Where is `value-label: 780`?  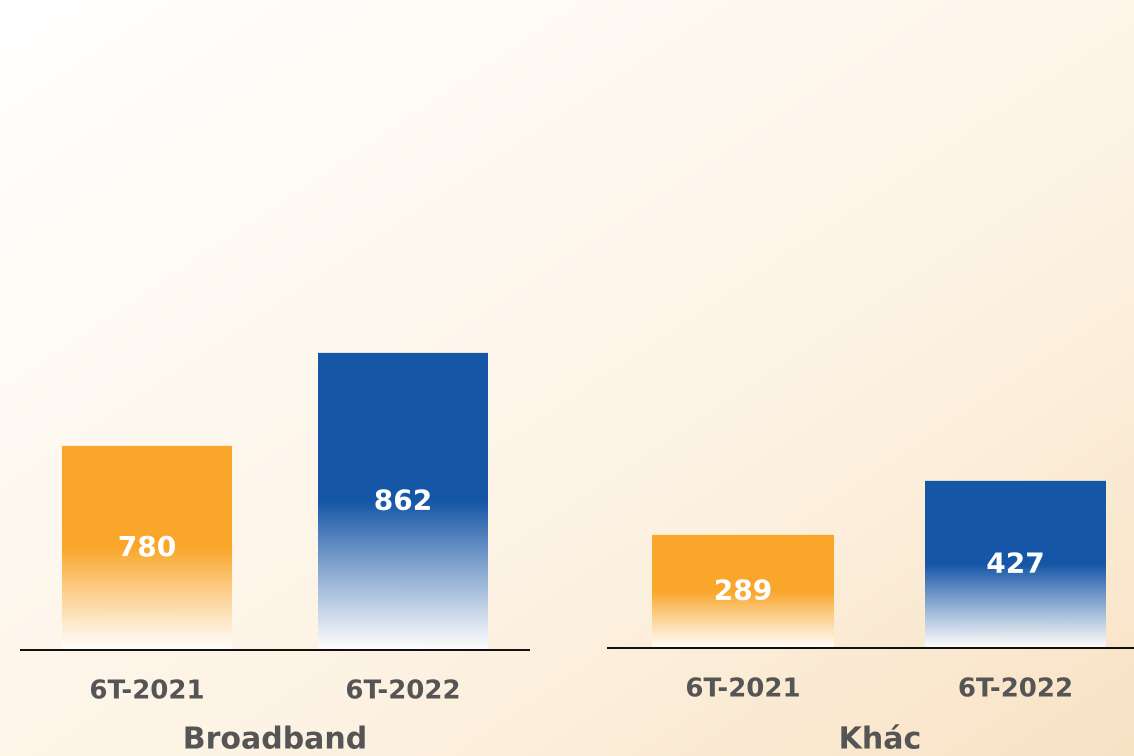
value-label: 780 is located at coordinates (147, 546).